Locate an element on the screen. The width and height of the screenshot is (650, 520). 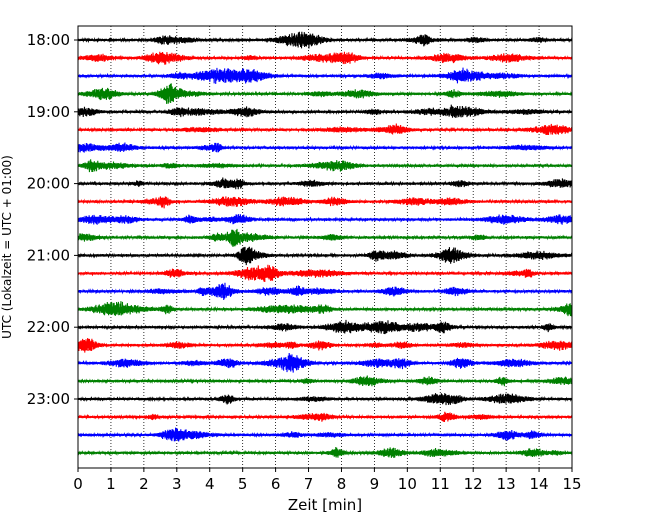
y-tick-label: 22:00 is located at coordinates (48, 327).